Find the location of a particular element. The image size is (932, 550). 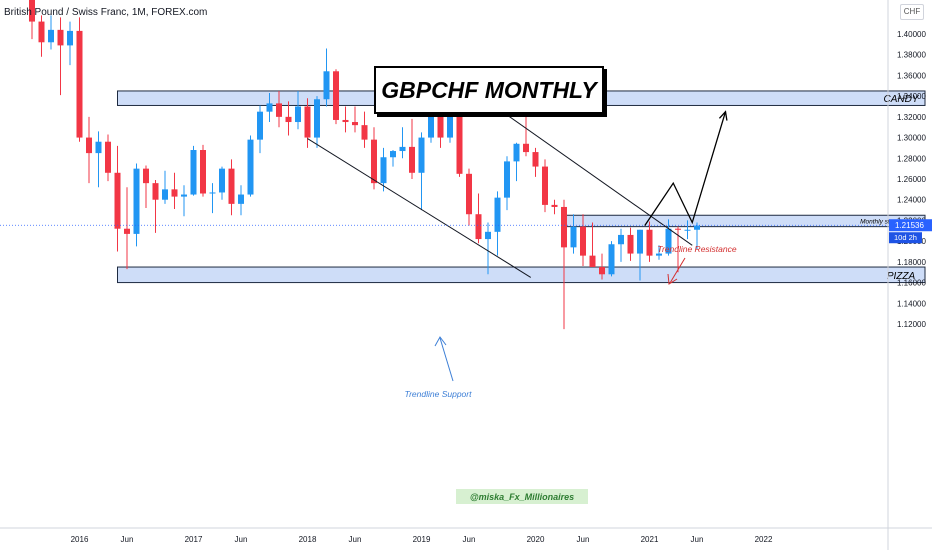

currency-badge: CHF is located at coordinates (912, 12).